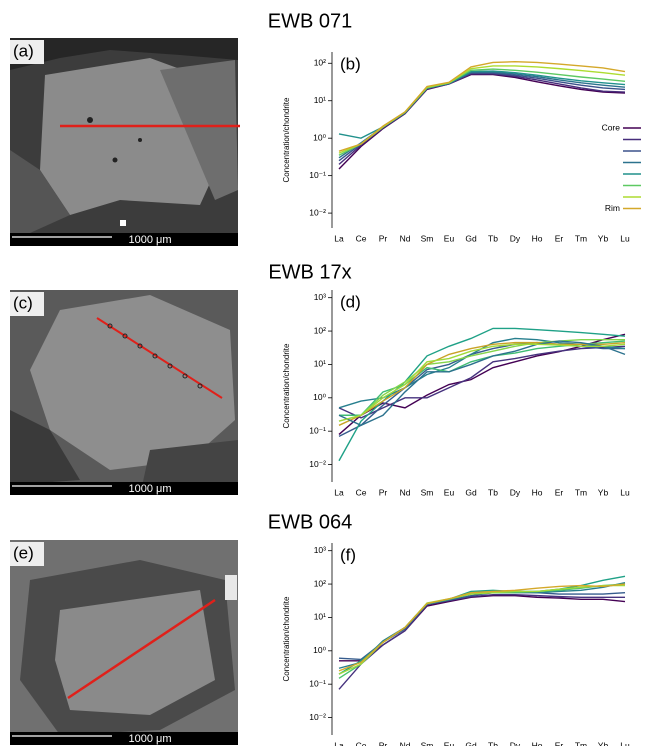 This screenshot has width=651, height=751. What do you see at coordinates (310, 522) in the screenshot?
I see `row-title: EWB 064` at bounding box center [310, 522].